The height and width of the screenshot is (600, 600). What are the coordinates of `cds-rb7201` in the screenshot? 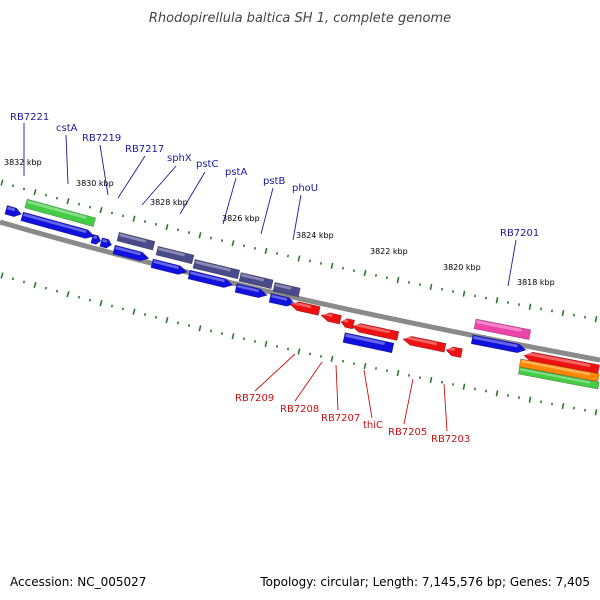 It's located at (498, 344).